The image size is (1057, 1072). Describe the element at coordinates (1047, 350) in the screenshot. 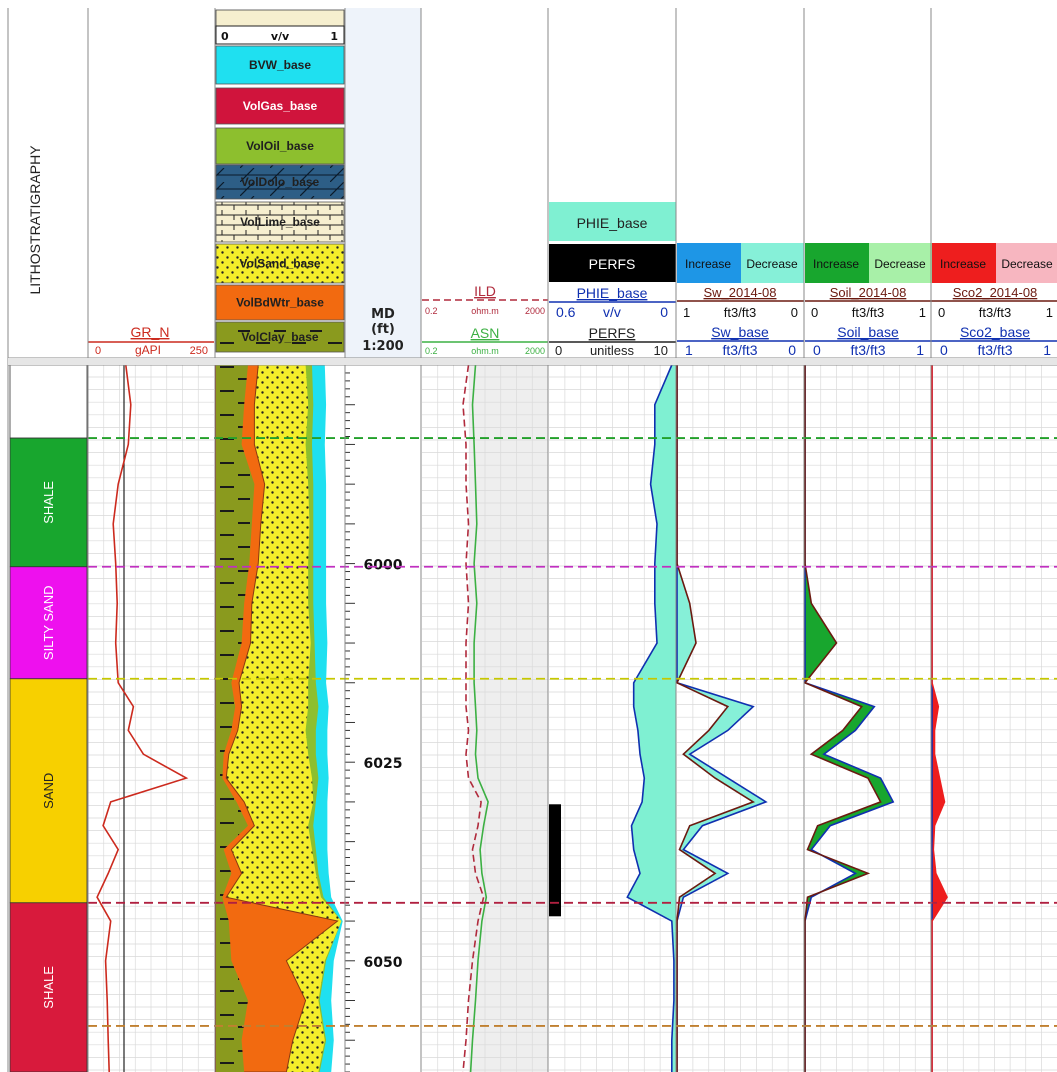

I see `sat-base-max-2: 1` at that location.